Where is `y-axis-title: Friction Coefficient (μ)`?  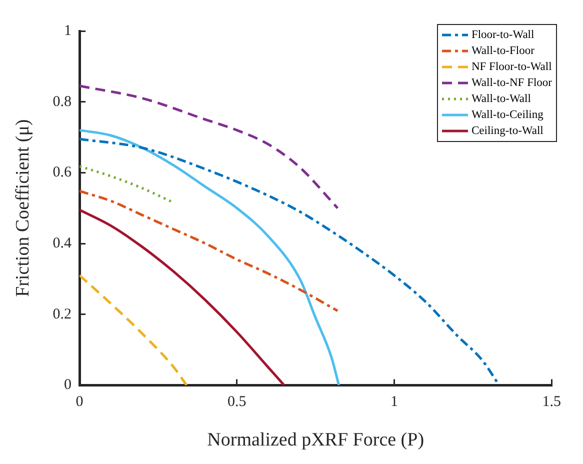 y-axis-title: Friction Coefficient (μ) is located at coordinates (23, 208).